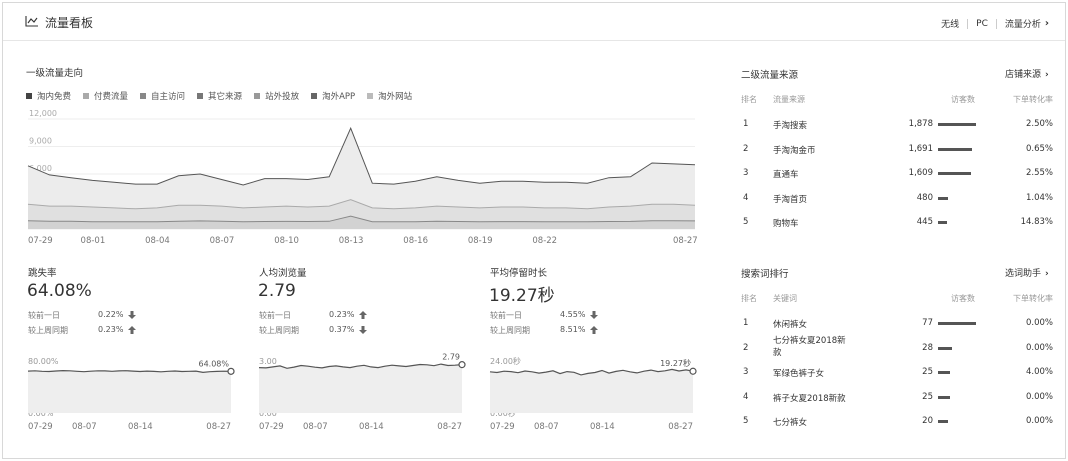 This screenshot has height=461, width=1068. I want to click on legend-label: 淘外APP, so click(339, 97).